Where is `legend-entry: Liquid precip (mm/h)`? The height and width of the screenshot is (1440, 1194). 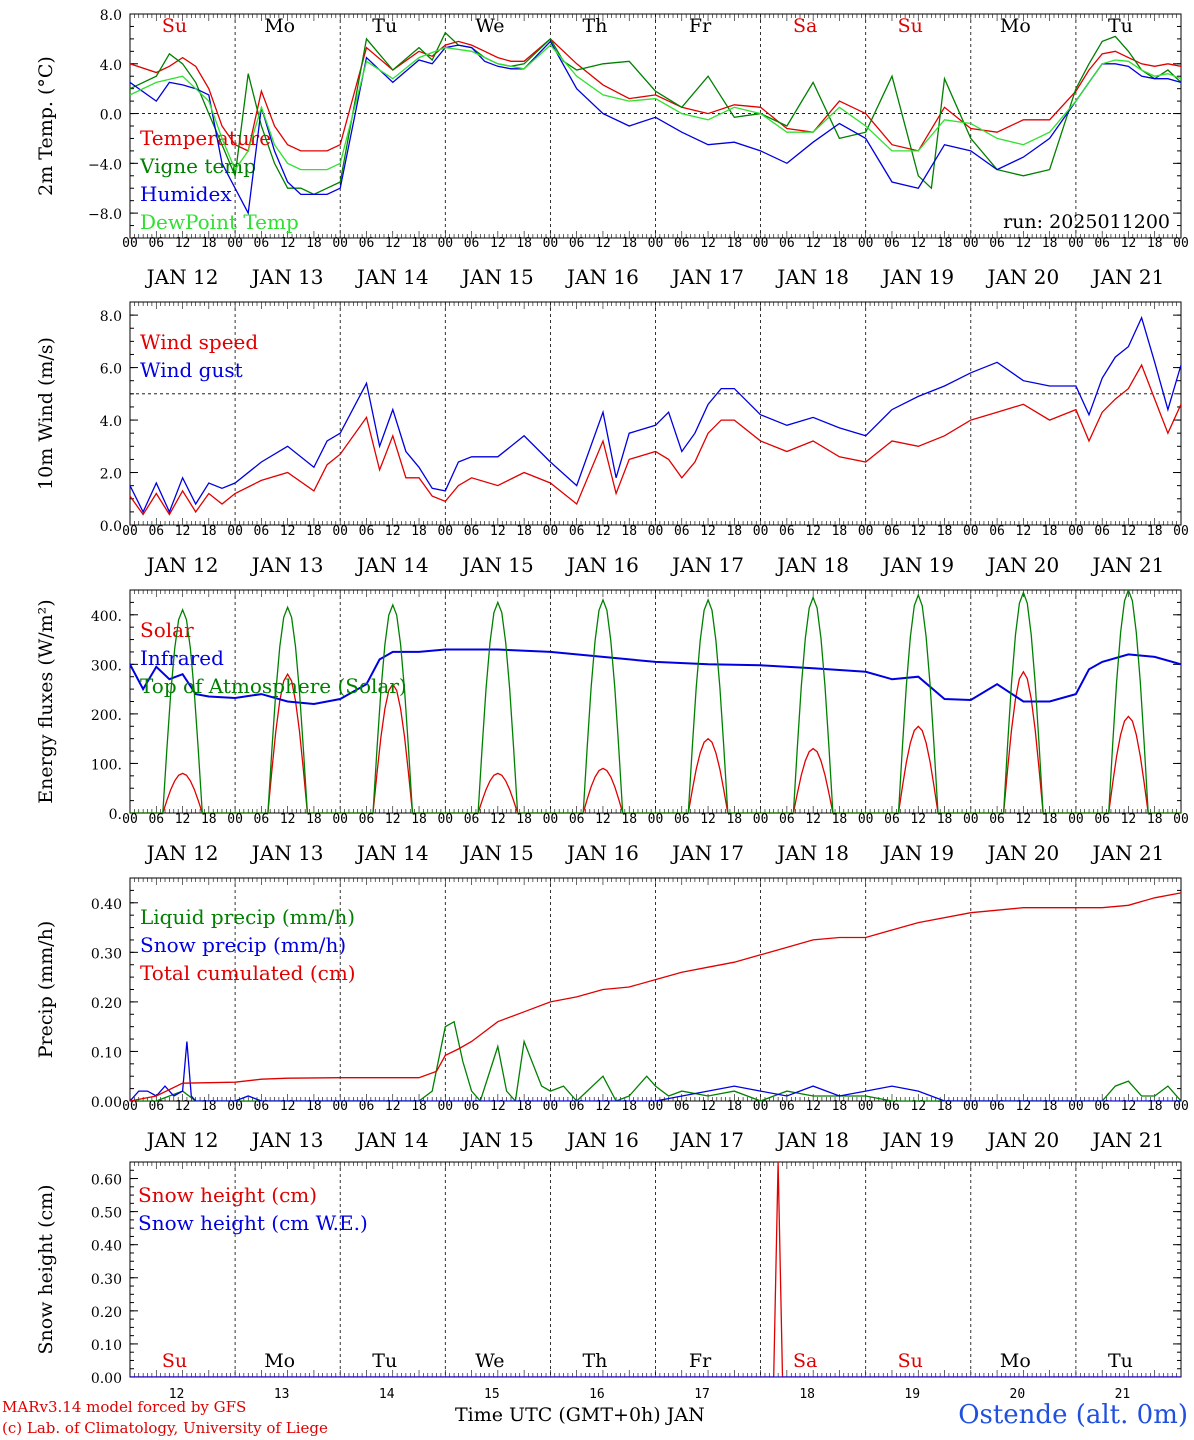
legend-entry: Liquid precip (mm/h) is located at coordinates (247, 917).